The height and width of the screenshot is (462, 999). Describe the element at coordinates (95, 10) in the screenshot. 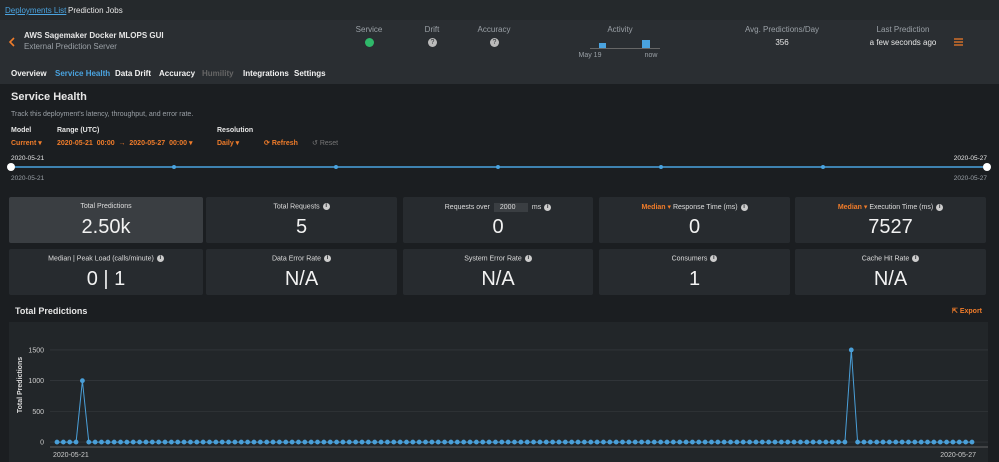

I see `nav-tab: Prediction Jobs` at that location.